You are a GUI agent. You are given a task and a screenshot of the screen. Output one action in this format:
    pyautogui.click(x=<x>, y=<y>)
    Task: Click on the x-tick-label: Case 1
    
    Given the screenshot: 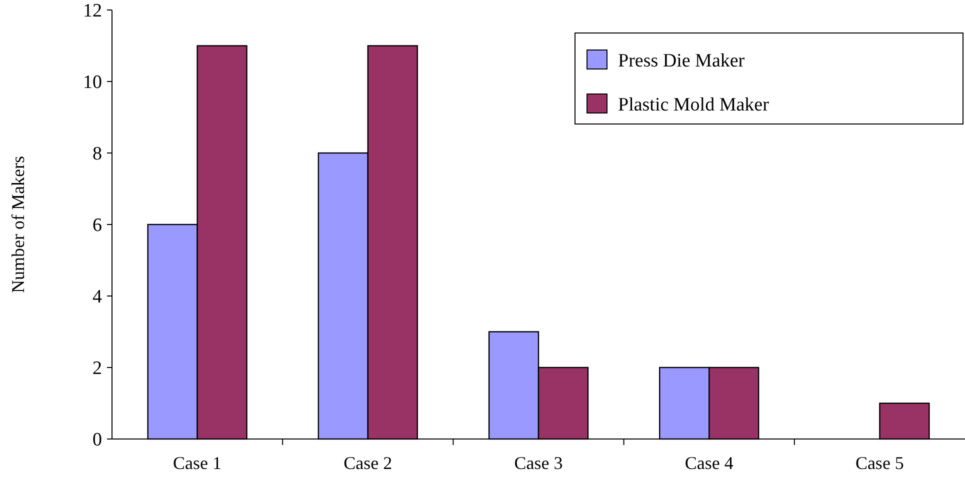 What is the action you would take?
    pyautogui.click(x=197, y=463)
    